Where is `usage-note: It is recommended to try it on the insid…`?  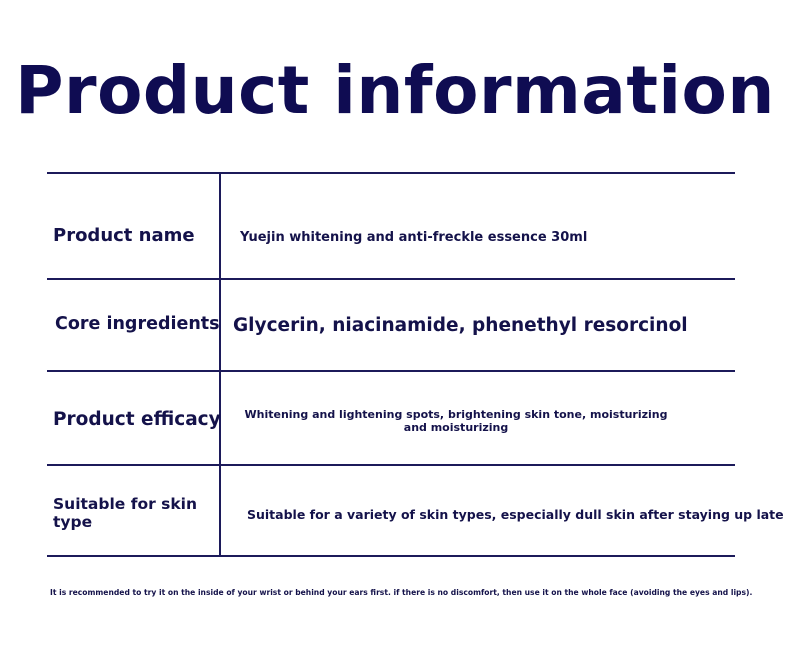
usage-note: It is recommended to try it on the insid… is located at coordinates (401, 592).